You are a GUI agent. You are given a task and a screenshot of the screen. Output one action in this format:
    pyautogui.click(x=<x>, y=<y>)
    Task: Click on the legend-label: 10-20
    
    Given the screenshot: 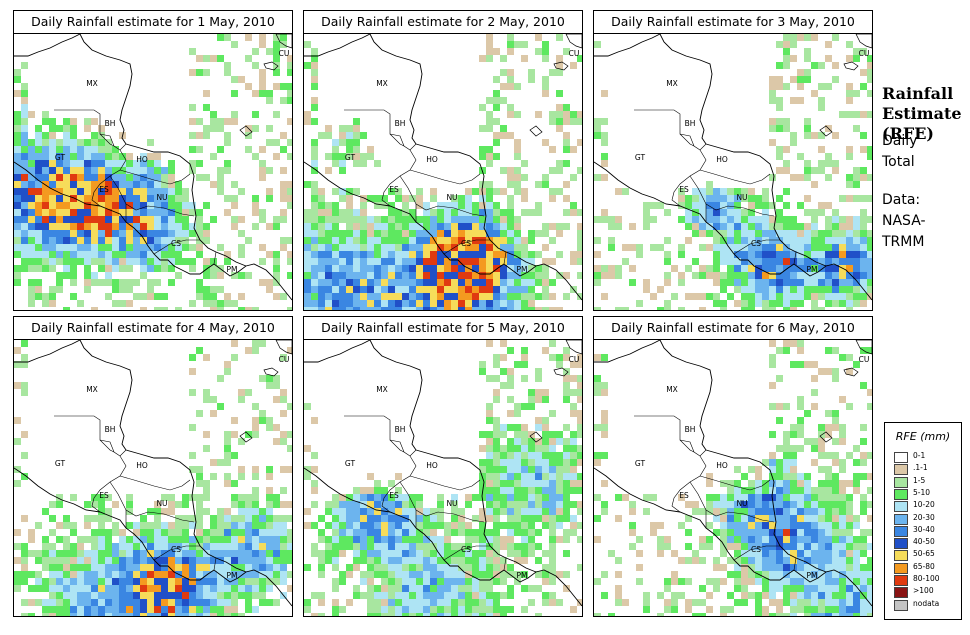 What is the action you would take?
    pyautogui.click(x=924, y=505)
    